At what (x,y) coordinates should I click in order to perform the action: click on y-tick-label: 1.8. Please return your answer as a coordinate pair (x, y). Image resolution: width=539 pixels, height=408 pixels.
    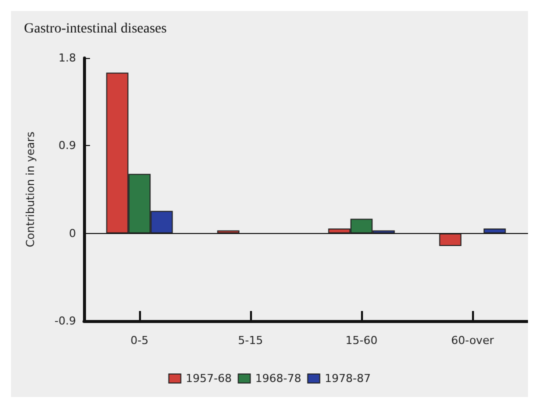
    Looking at the image, I should click on (67, 58).